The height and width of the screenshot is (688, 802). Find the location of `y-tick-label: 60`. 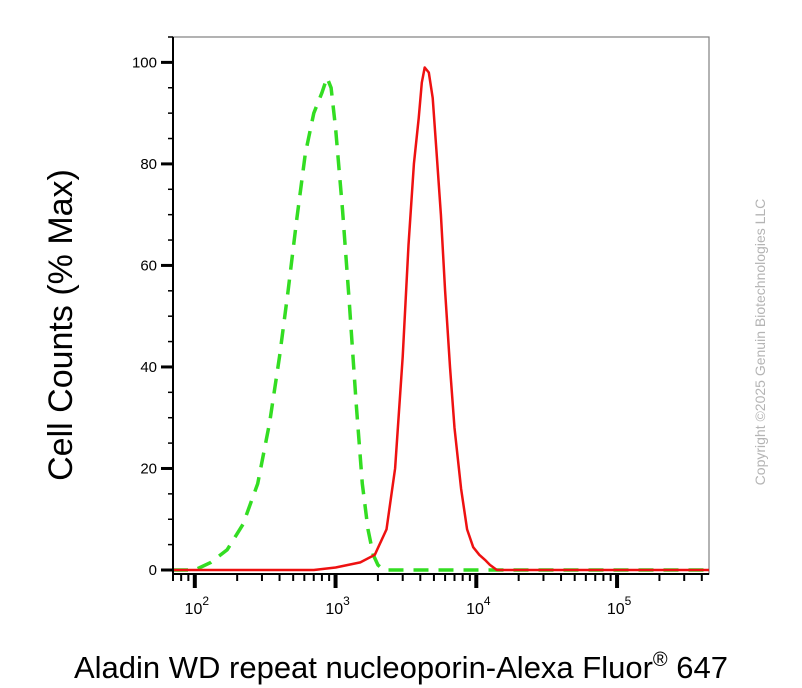

y-tick-label: 60 is located at coordinates (148, 265).